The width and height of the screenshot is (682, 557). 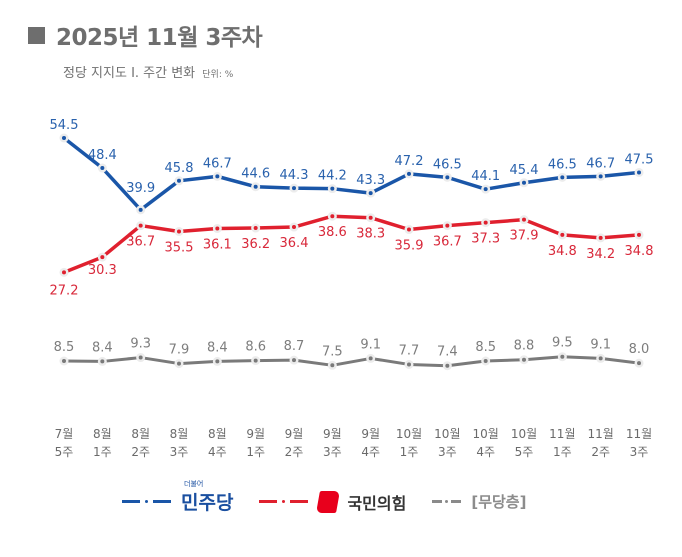 I want to click on x-tick-month: 8월, so click(x=140, y=434).